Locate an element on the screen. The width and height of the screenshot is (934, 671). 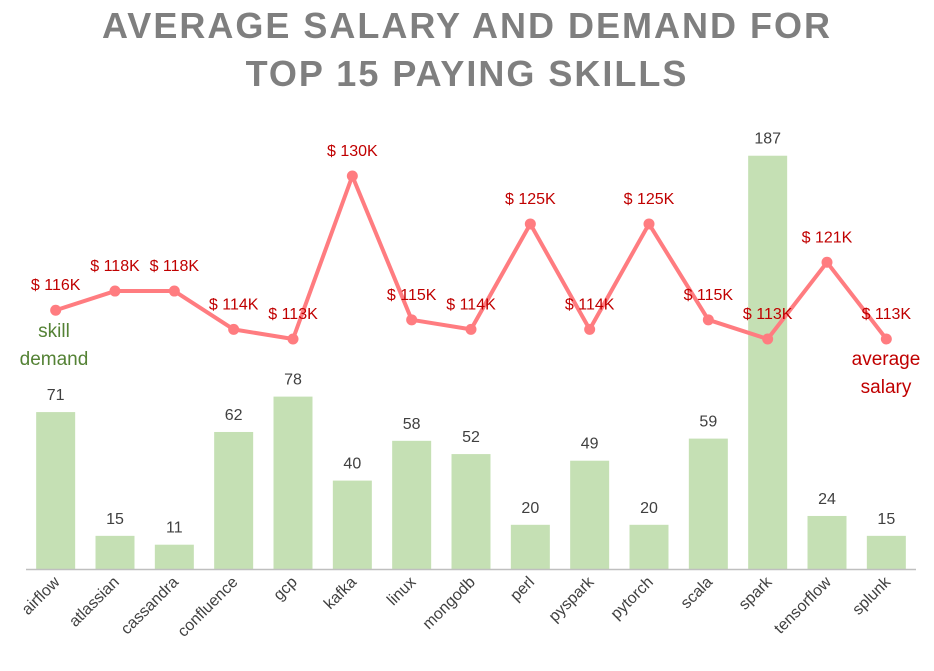
demand-data-label: 11 is located at coordinates (174, 528).